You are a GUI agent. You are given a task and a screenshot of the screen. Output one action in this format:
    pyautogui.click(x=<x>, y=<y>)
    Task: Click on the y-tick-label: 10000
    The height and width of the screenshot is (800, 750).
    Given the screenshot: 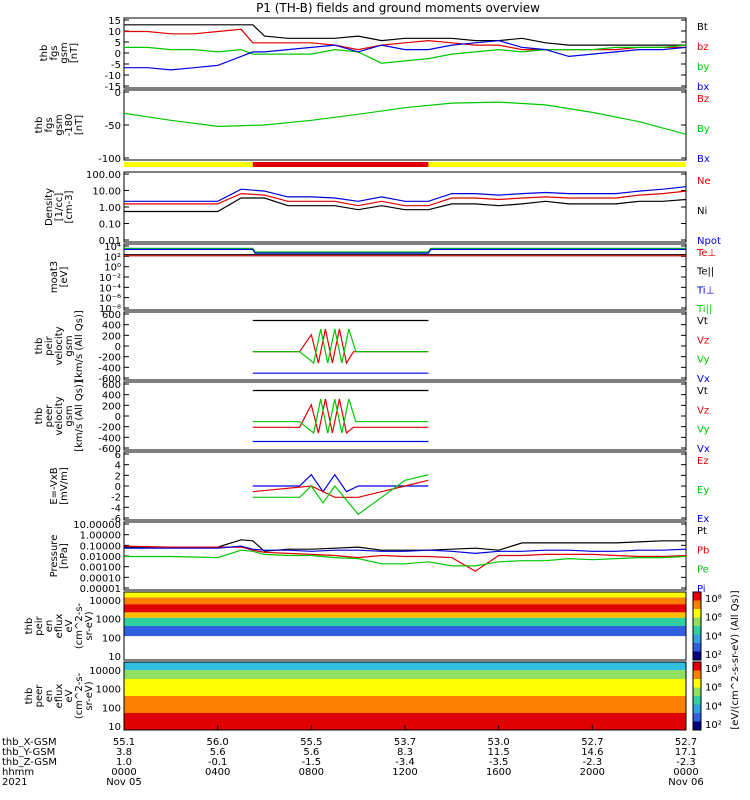 What is the action you would take?
    pyautogui.click(x=105, y=671)
    